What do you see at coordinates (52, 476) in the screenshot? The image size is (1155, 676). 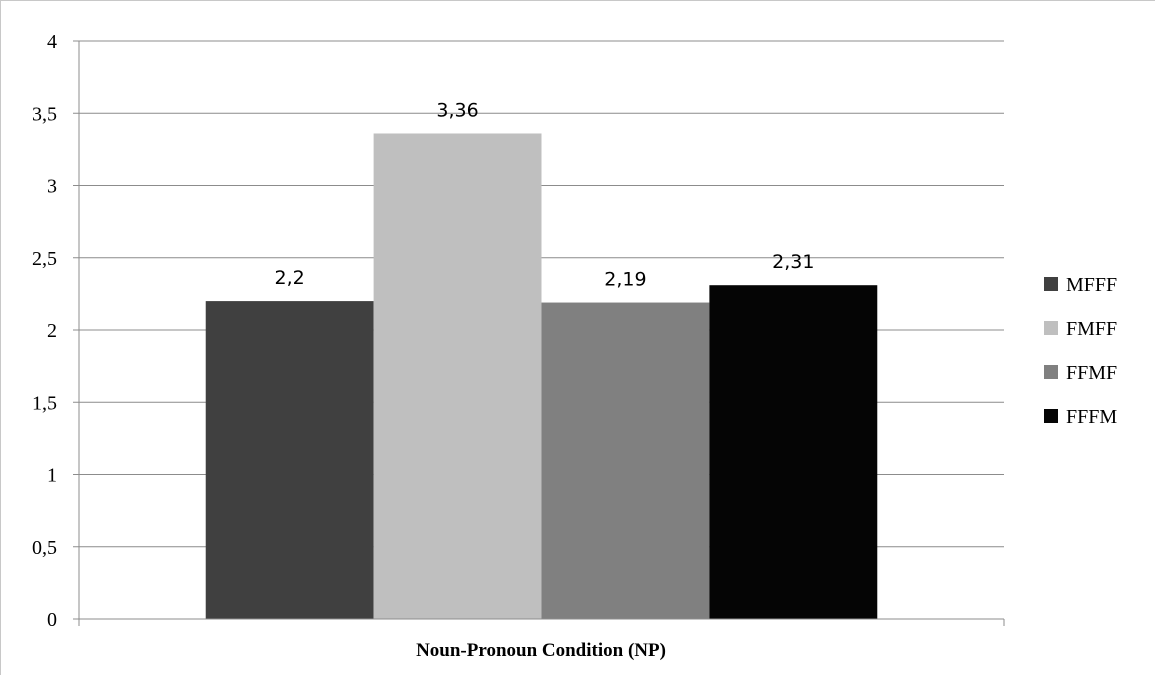 I see `y-tick-label: 1` at bounding box center [52, 476].